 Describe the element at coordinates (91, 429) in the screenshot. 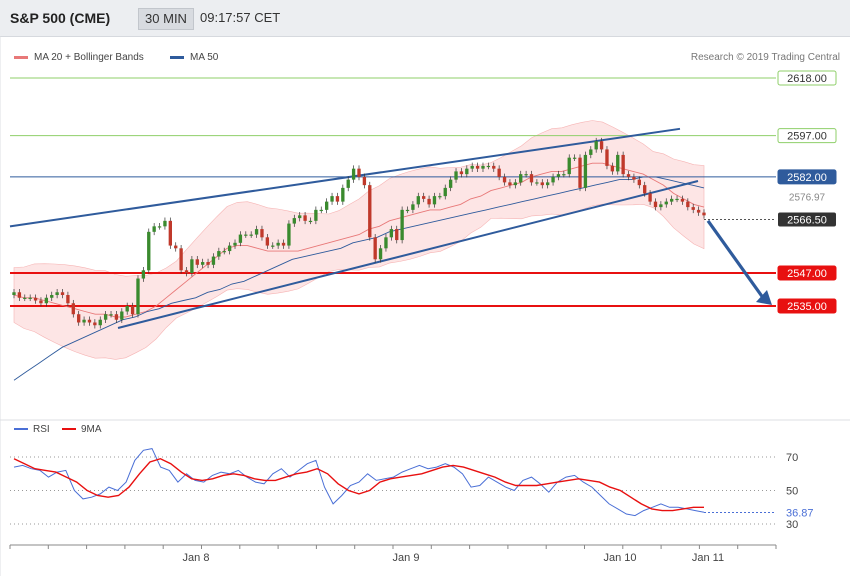

I see `ma9-legend-label: 9MA` at that location.